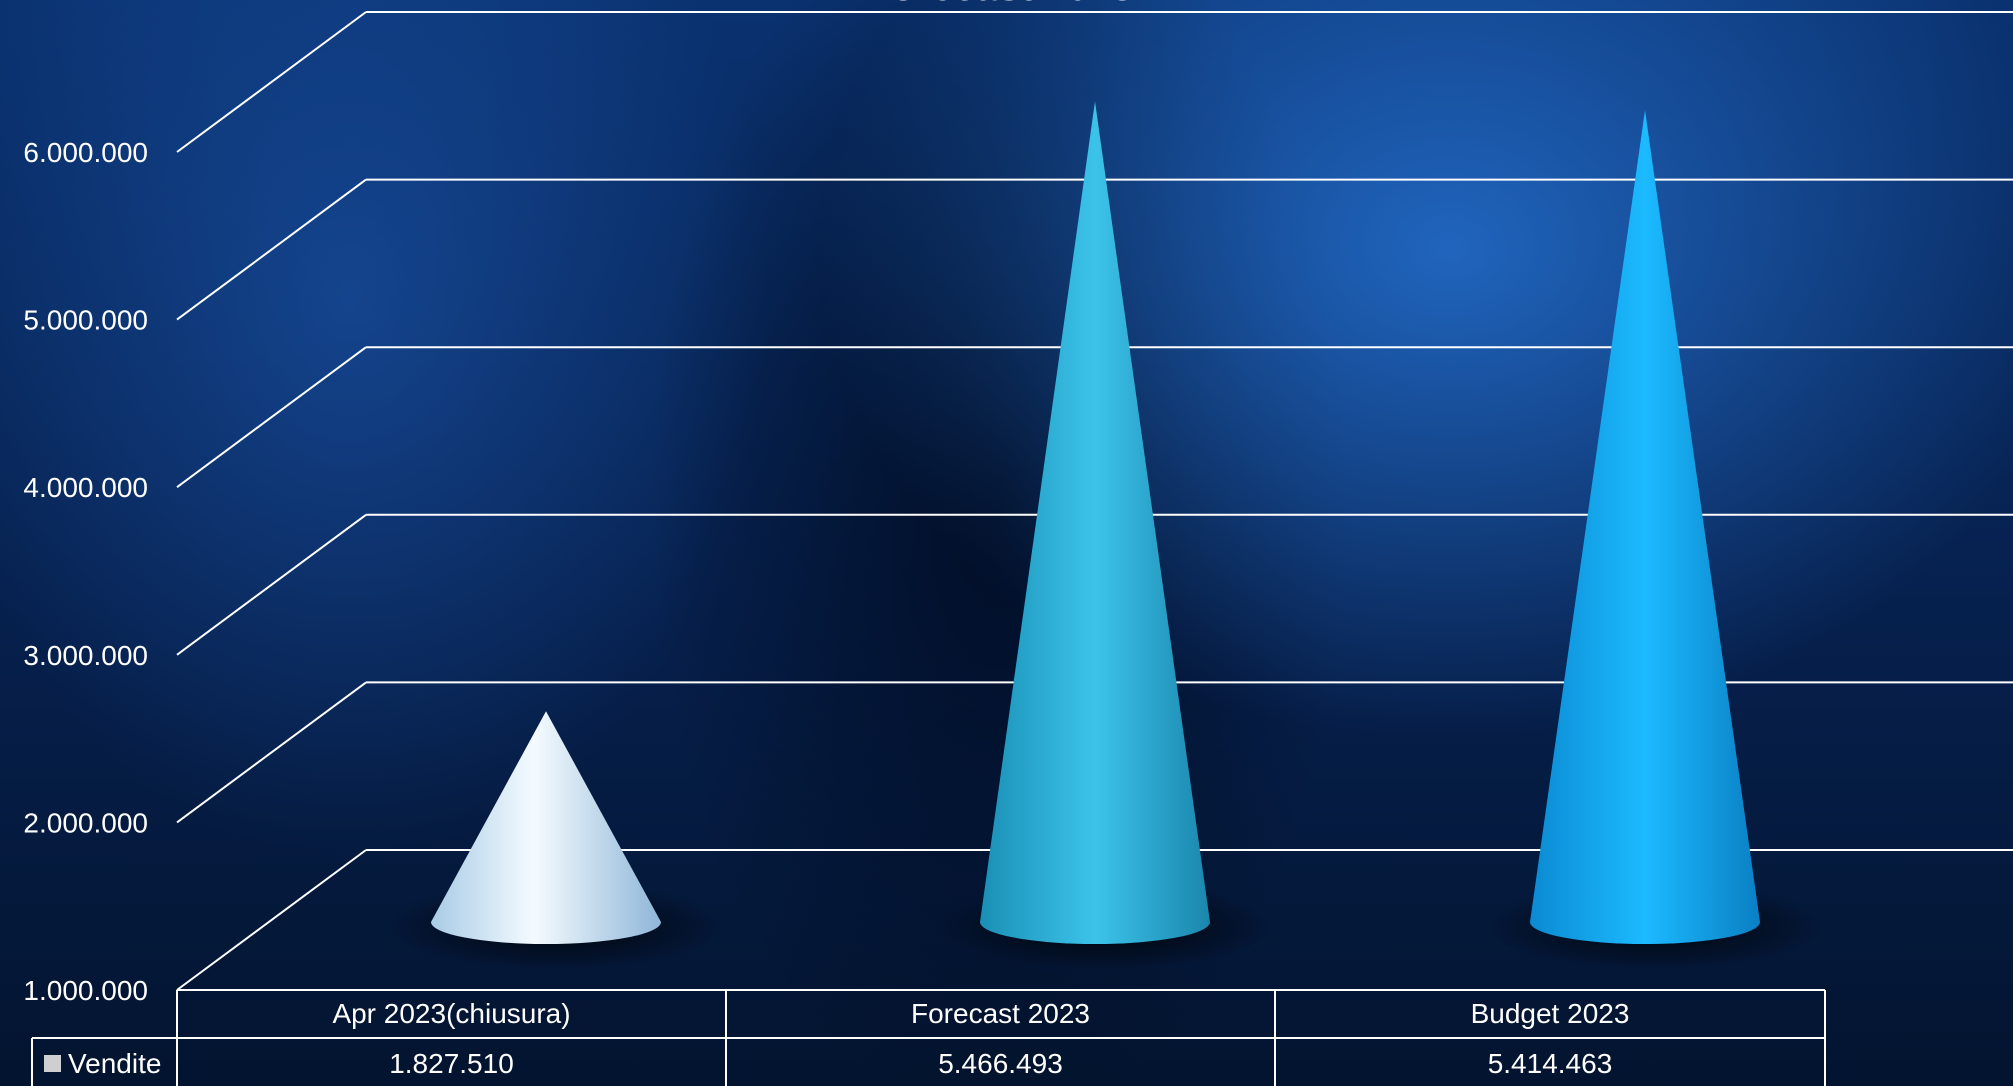 This screenshot has width=2013, height=1086. Describe the element at coordinates (85, 990) in the screenshot. I see `y-tick-label: 1.000.000` at that location.